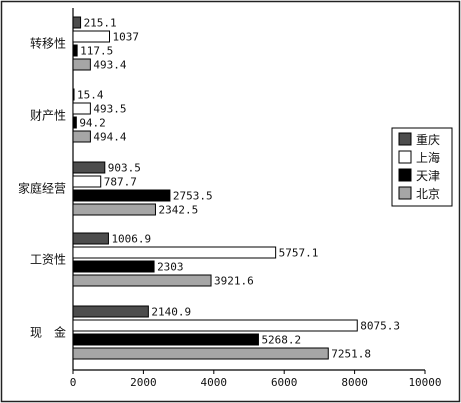 The width and height of the screenshot is (461, 403). I want to click on data-label: 493.5, so click(109, 109).